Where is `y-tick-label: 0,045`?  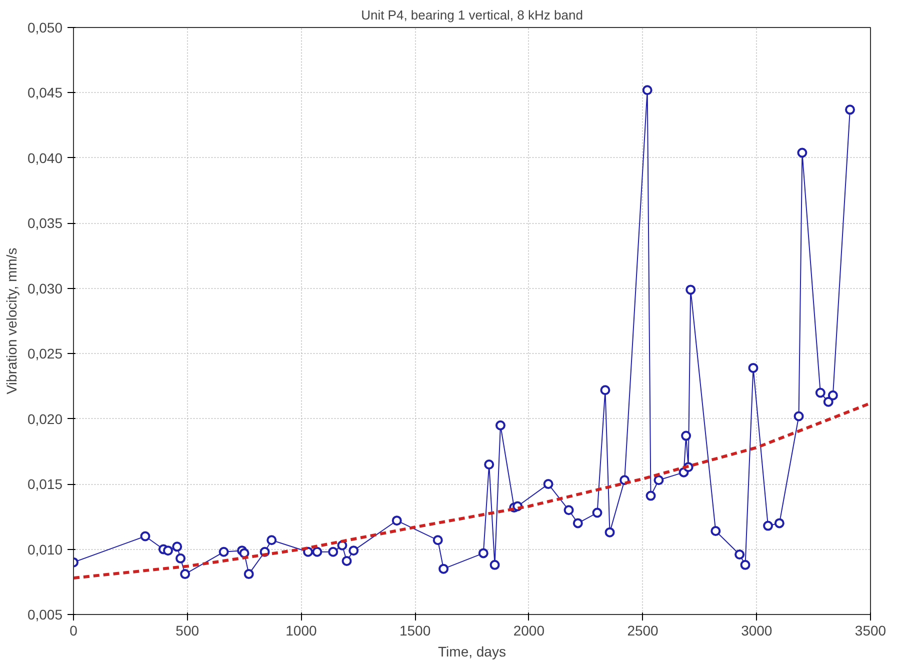
y-tick-label: 0,045 is located at coordinates (45, 92).